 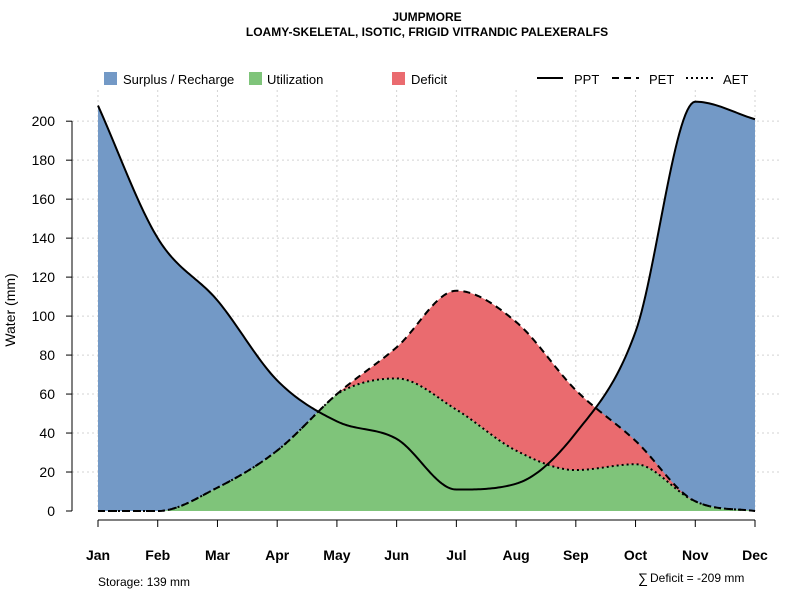 I want to click on x-tick-label: Aug, so click(x=515, y=555).